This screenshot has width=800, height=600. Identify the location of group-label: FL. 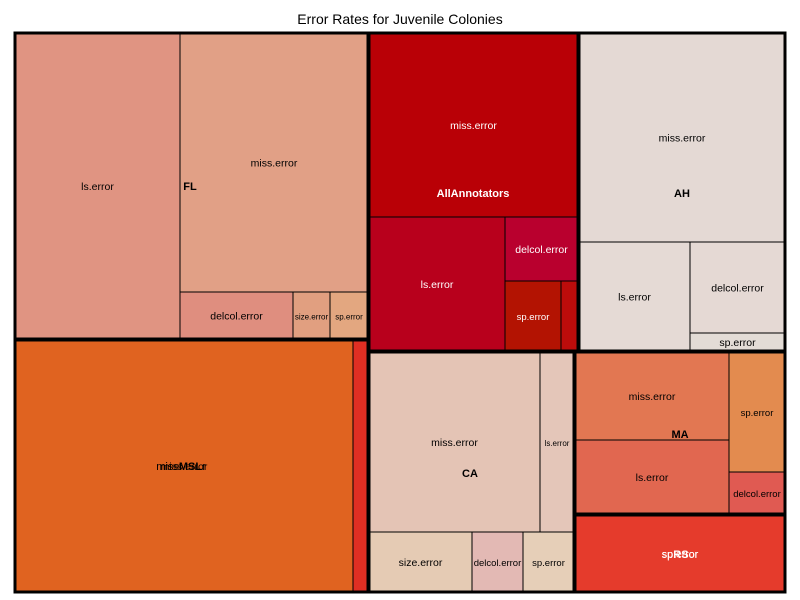
(190, 187).